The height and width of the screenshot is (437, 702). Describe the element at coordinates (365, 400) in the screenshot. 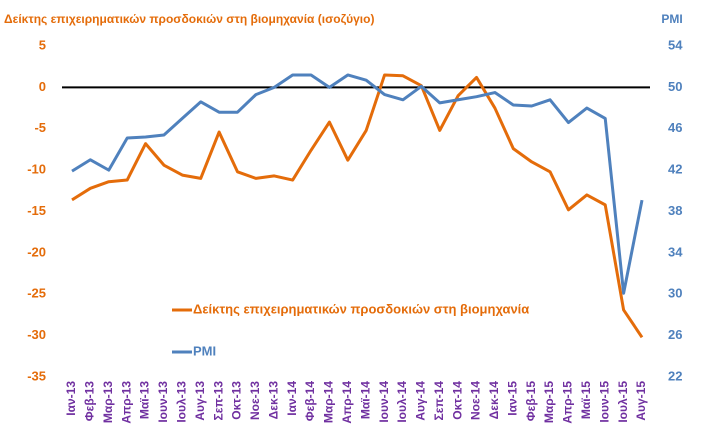

I see `x-tick-label: Μαϊ-14` at that location.